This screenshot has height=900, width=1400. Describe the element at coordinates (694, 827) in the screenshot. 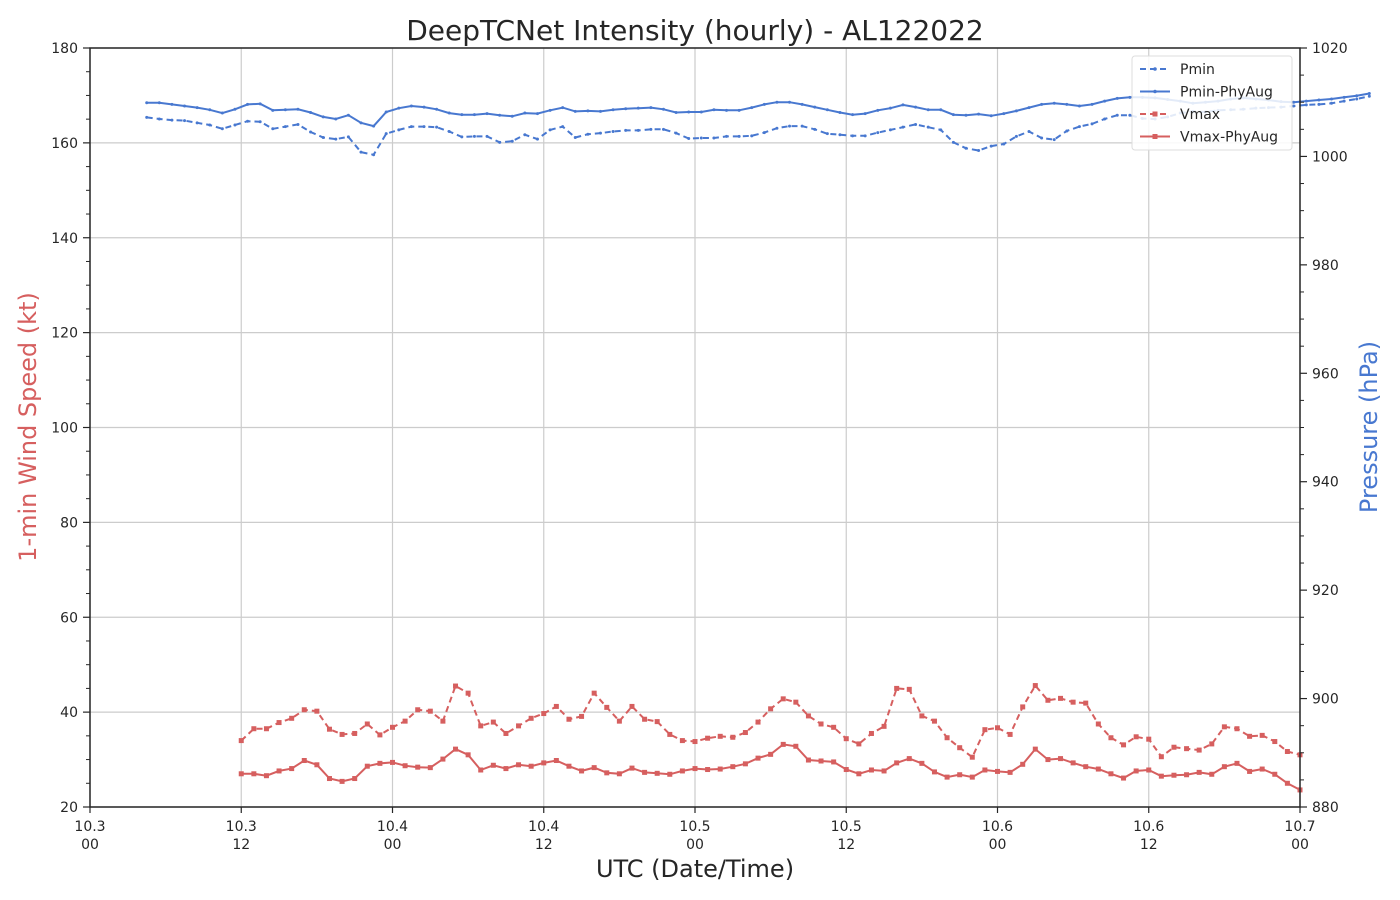

I see `x-tick-label-date: 10.5` at that location.